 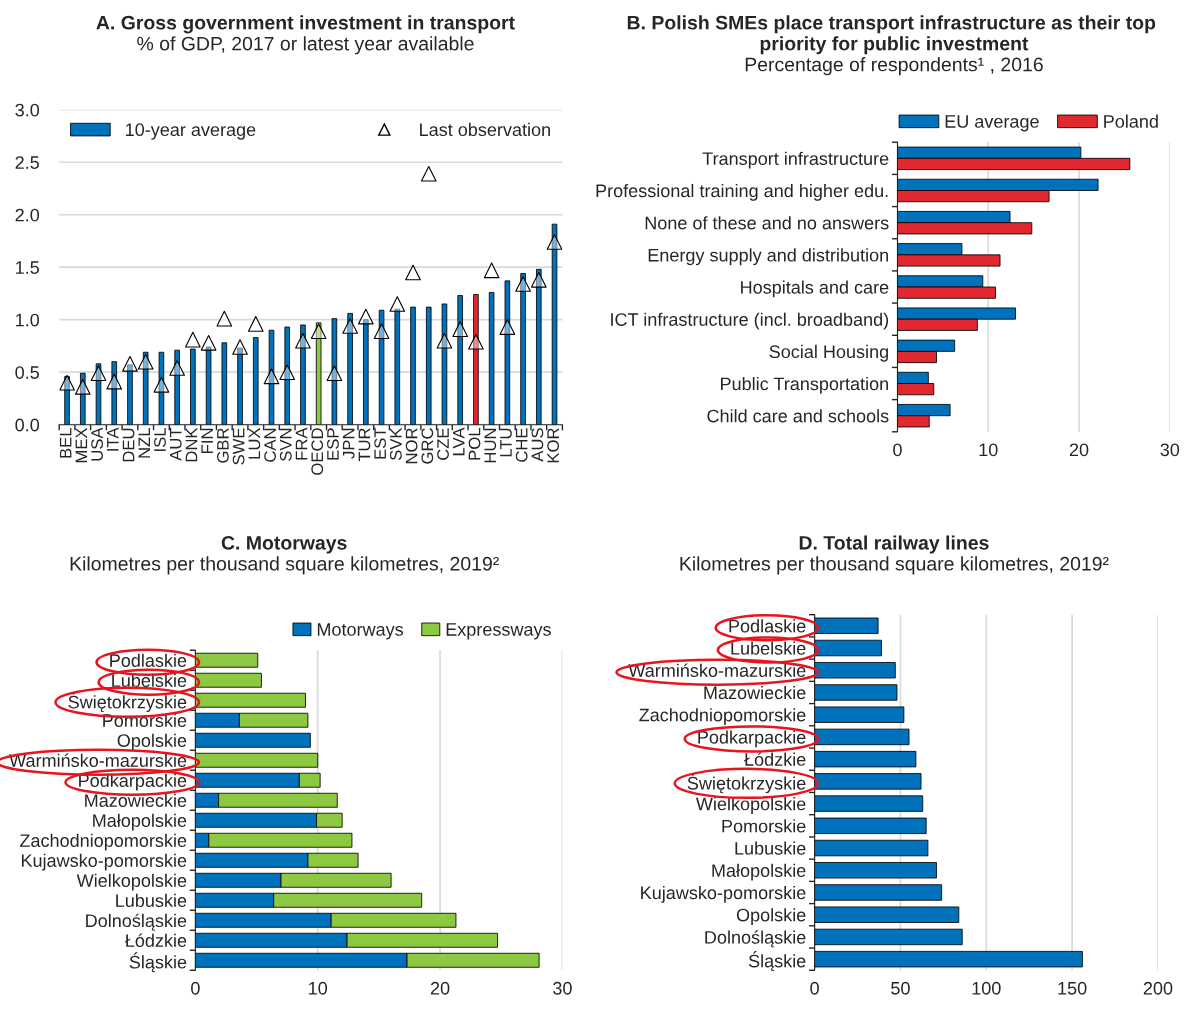 What do you see at coordinates (305, 45) in the screenshot?
I see `chart-subtitle: % of GDP, 2017 or latest year available` at bounding box center [305, 45].